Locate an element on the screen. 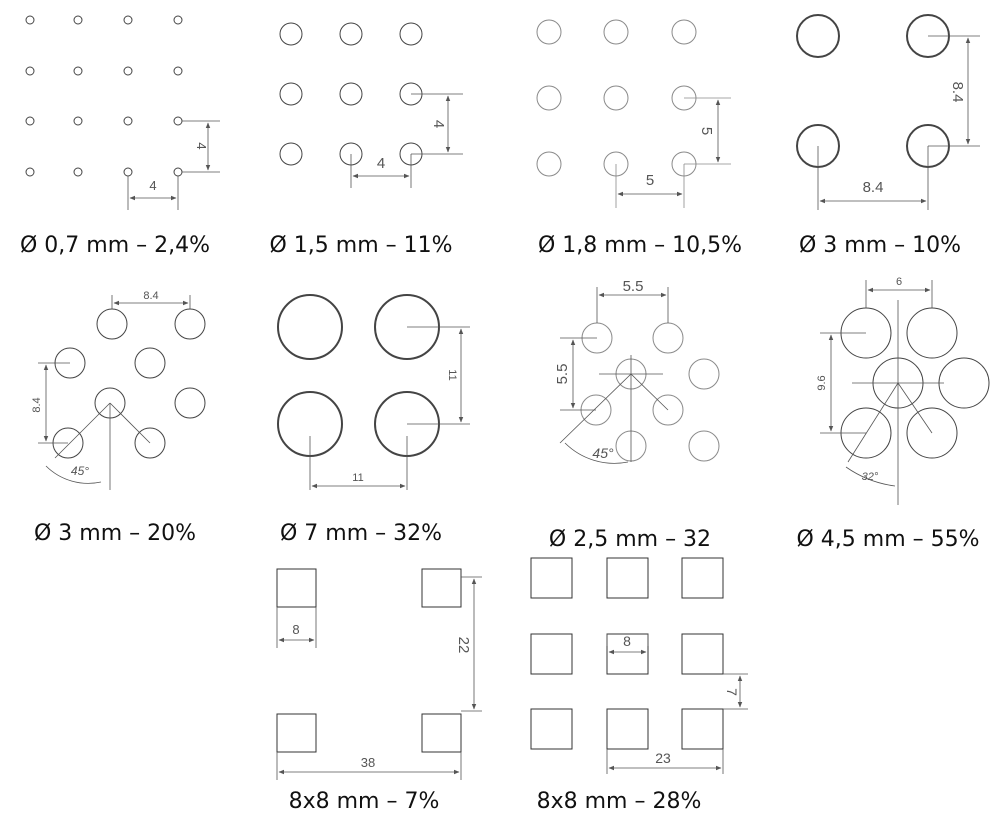 Image resolution: width=995 pixels, height=816 pixels. pattern-5: 8.4 8.4 45° Ø 3 mm – 20% is located at coordinates (118, 418).